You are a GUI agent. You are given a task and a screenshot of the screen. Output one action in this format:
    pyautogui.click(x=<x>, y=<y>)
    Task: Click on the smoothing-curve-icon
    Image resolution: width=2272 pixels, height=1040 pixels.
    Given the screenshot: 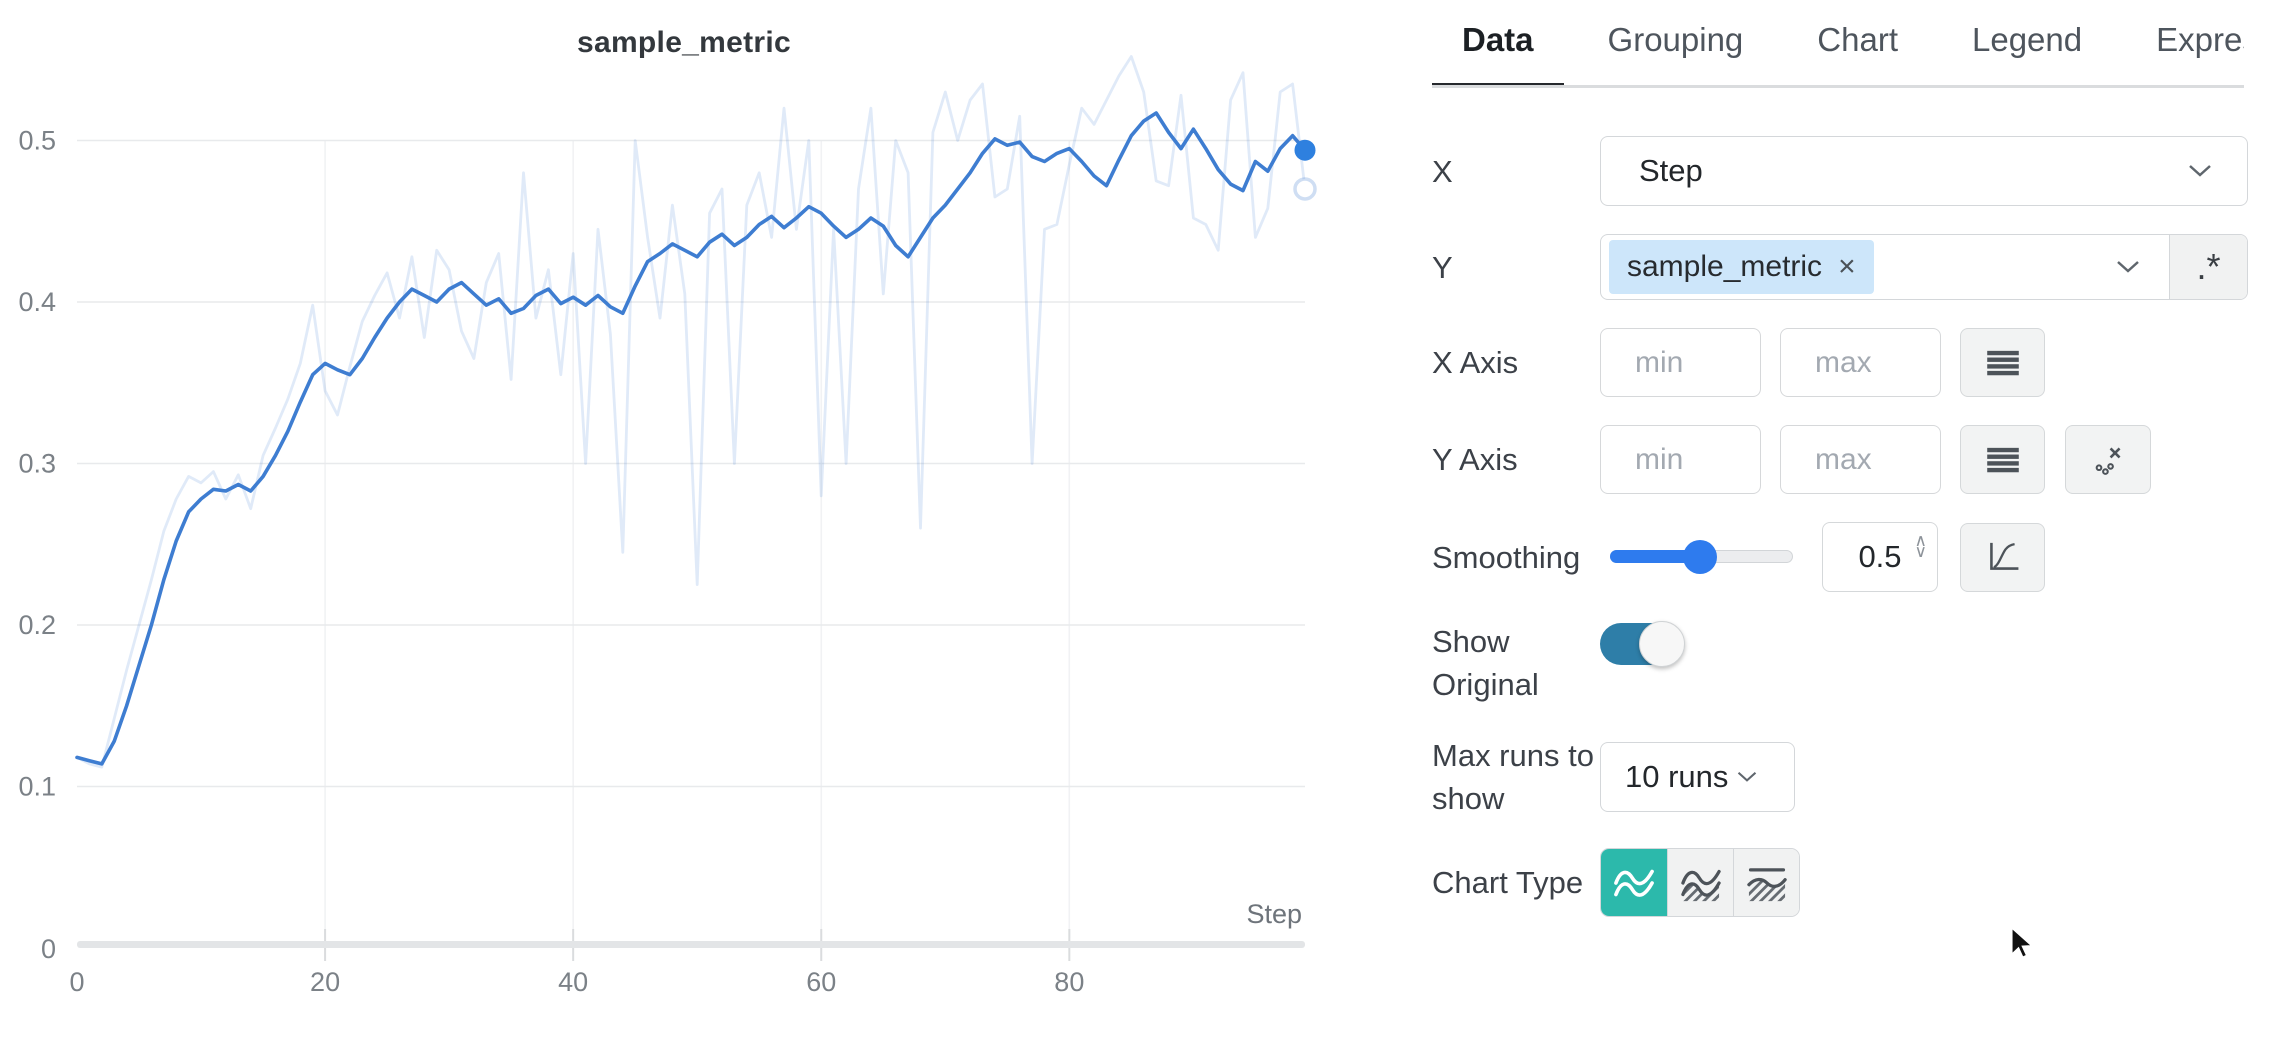 What is the action you would take?
    pyautogui.click(x=2003, y=556)
    